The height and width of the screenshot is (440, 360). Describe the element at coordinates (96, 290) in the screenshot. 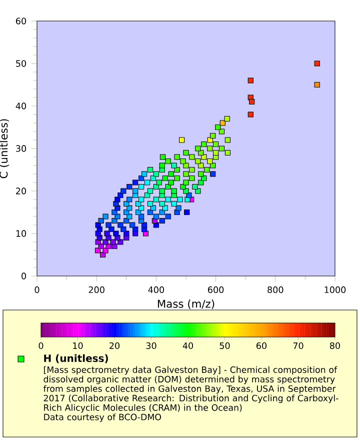

I see `x-tick-label: 200` at that location.